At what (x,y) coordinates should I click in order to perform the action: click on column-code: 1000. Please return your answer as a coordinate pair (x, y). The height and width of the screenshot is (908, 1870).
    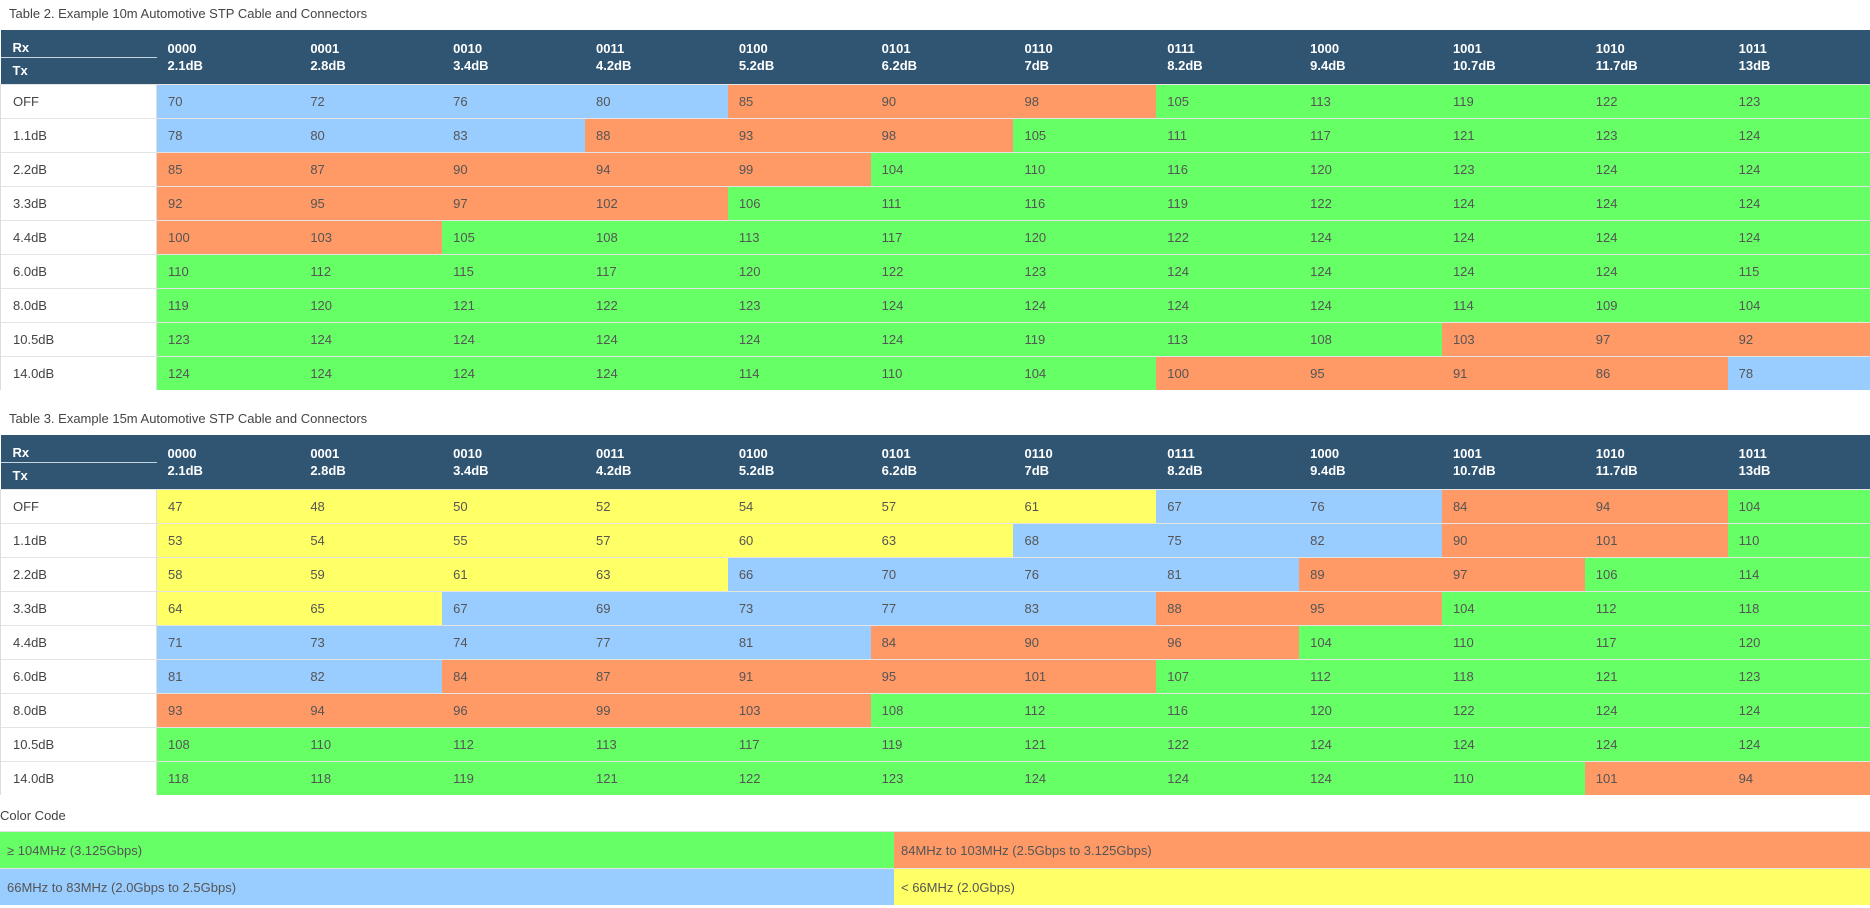
    Looking at the image, I should click on (1325, 453).